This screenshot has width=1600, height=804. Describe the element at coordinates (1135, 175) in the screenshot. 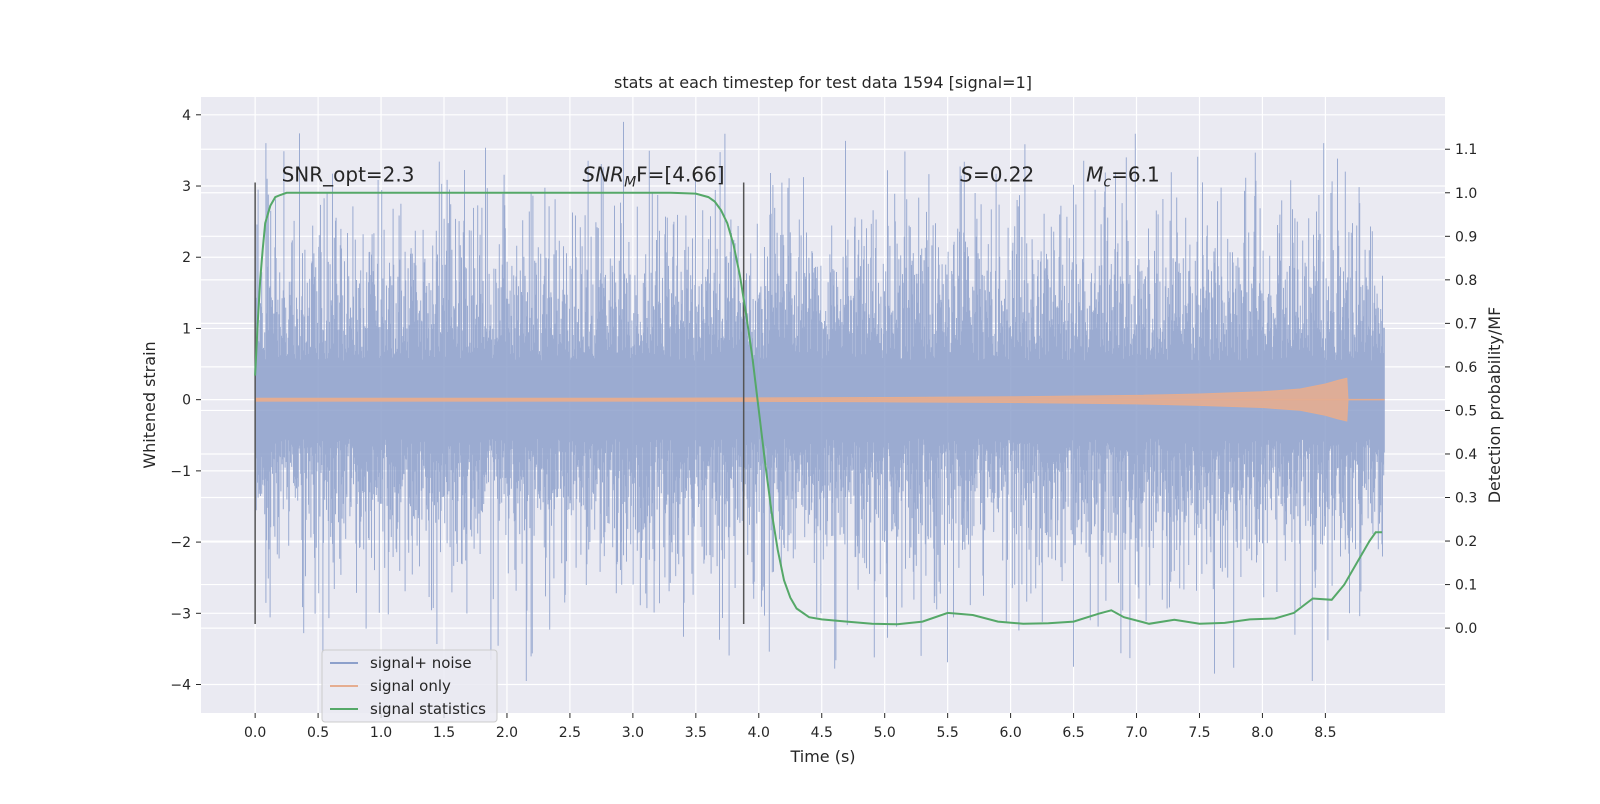

I see `annotation-rest: =6.1` at that location.